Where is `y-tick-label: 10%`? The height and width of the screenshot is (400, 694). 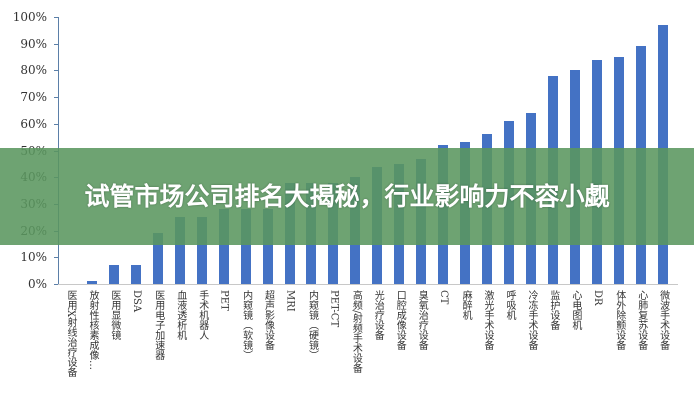 y-tick-label: 10% is located at coordinates (33, 257).